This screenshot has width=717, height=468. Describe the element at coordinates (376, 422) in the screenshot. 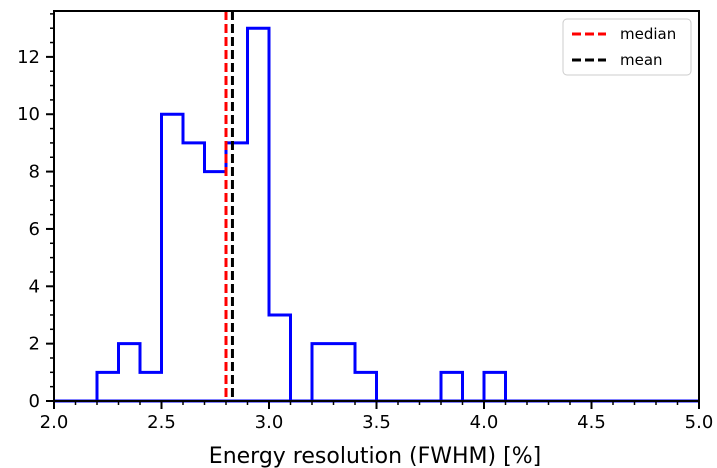

I see `x-tick-label: 3.5` at that location.